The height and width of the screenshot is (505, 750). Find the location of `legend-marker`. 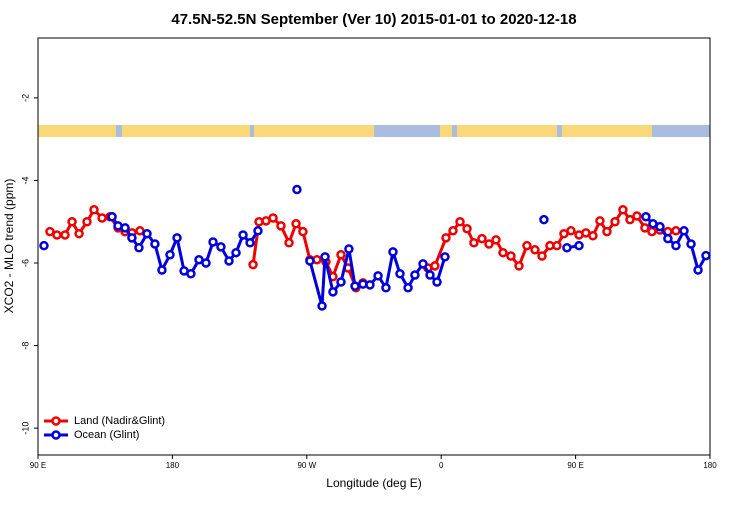

legend-marker is located at coordinates (56, 435).